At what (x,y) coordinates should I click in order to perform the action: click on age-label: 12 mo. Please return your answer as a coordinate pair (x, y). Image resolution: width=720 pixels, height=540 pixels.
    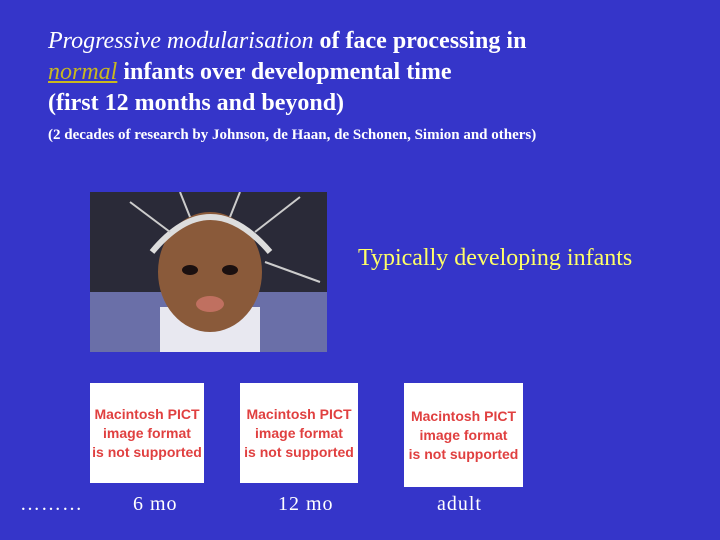
    Looking at the image, I should click on (306, 504).